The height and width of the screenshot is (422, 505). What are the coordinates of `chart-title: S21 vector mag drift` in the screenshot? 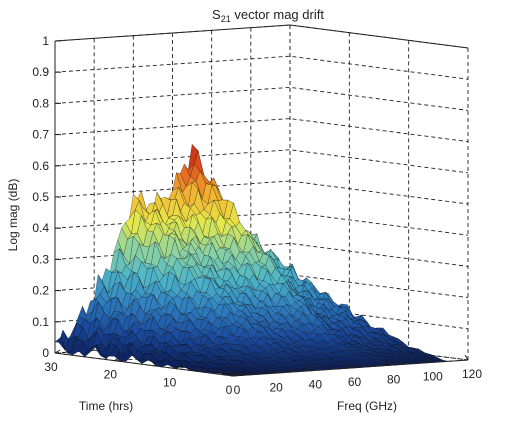 It's located at (268, 15).